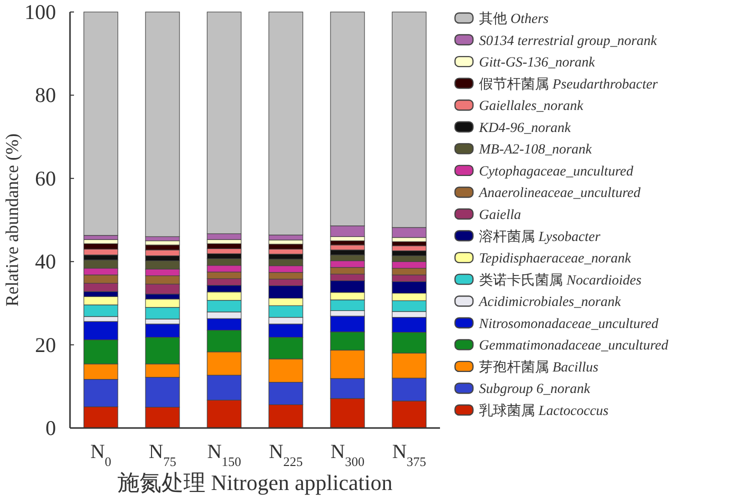 The height and width of the screenshot is (500, 750). Describe the element at coordinates (540, 236) in the screenshot. I see `legend-label: 溶杆菌属 Lysobacter` at that location.